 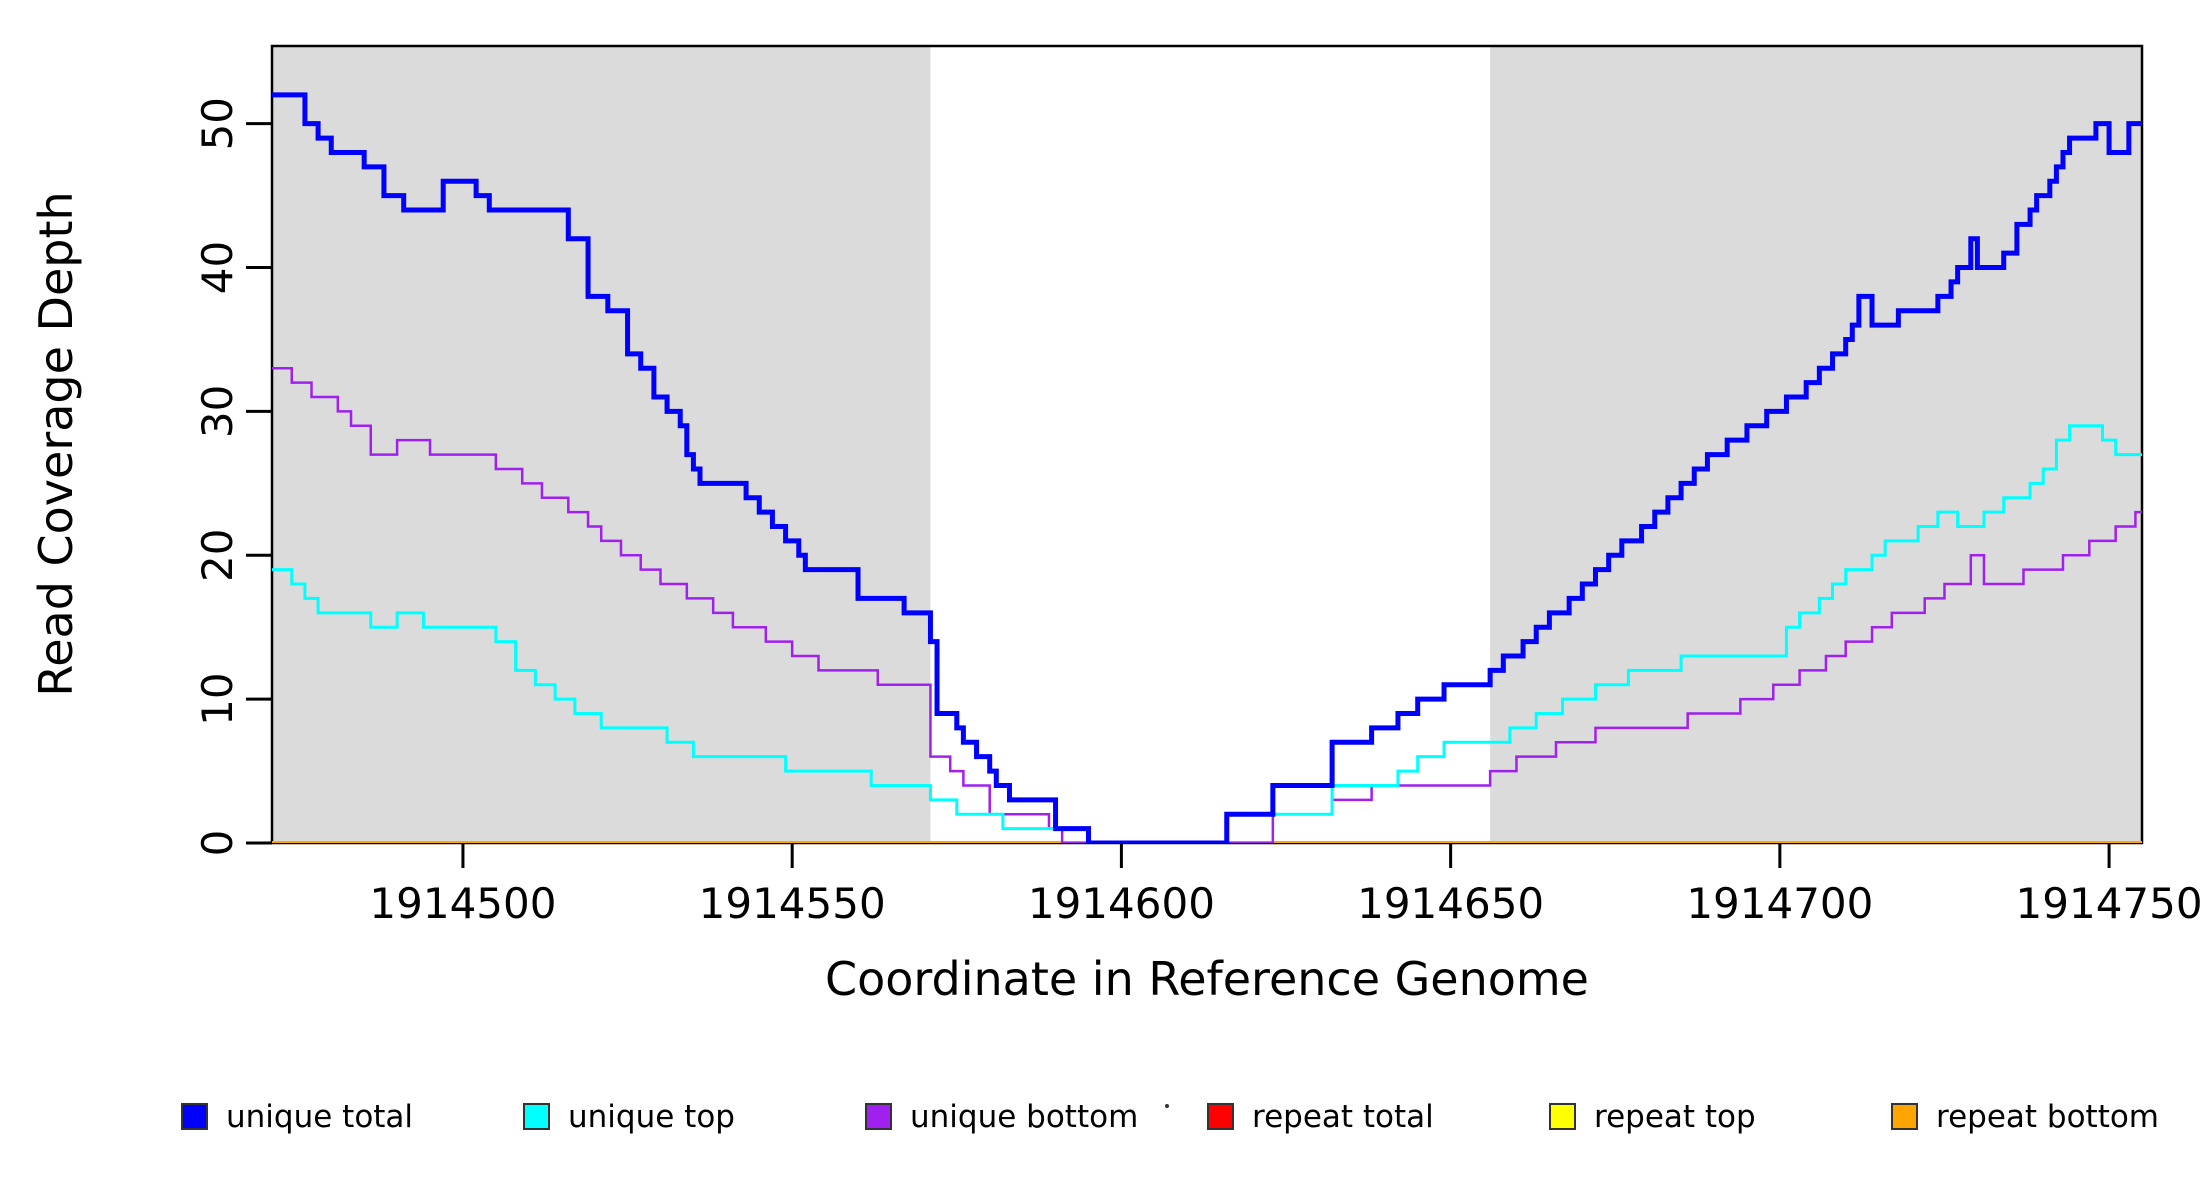 What do you see at coordinates (2108, 903) in the screenshot?
I see `x-tick-label: 1914750` at bounding box center [2108, 903].